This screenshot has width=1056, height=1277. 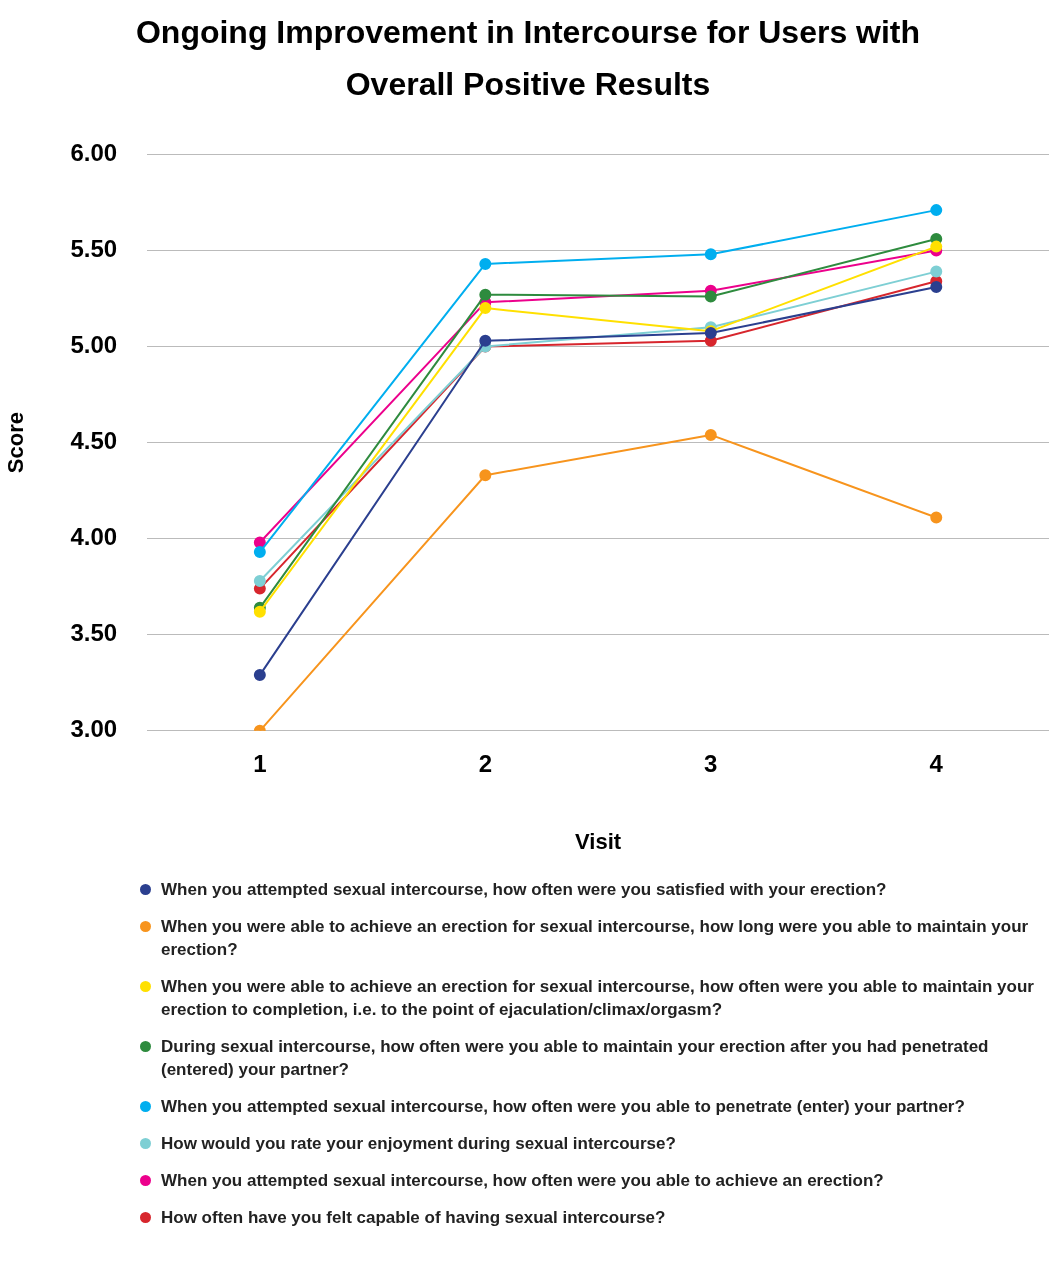 I want to click on x-tick-label: 3, so click(x=711, y=763).